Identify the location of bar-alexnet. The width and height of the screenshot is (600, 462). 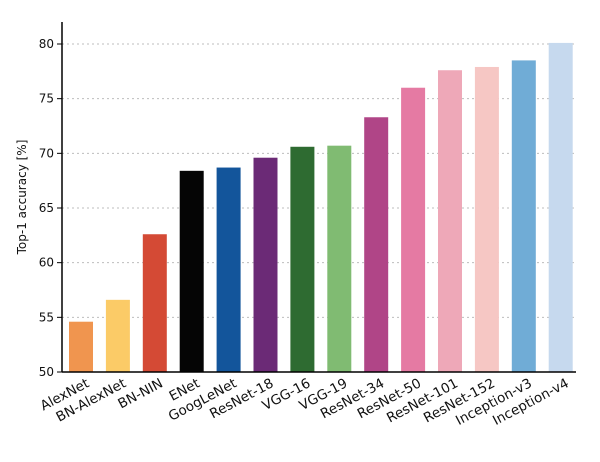
(81, 346).